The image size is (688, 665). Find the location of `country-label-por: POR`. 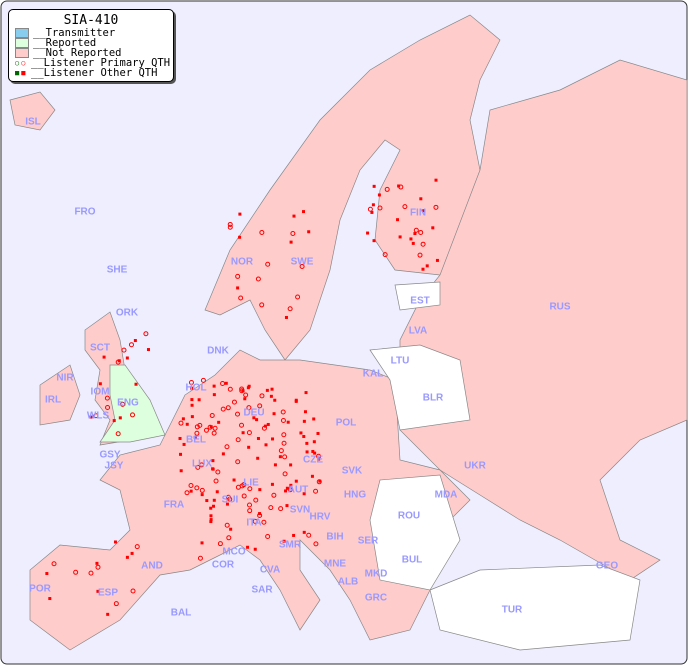

country-label-por: POR is located at coordinates (40, 589).